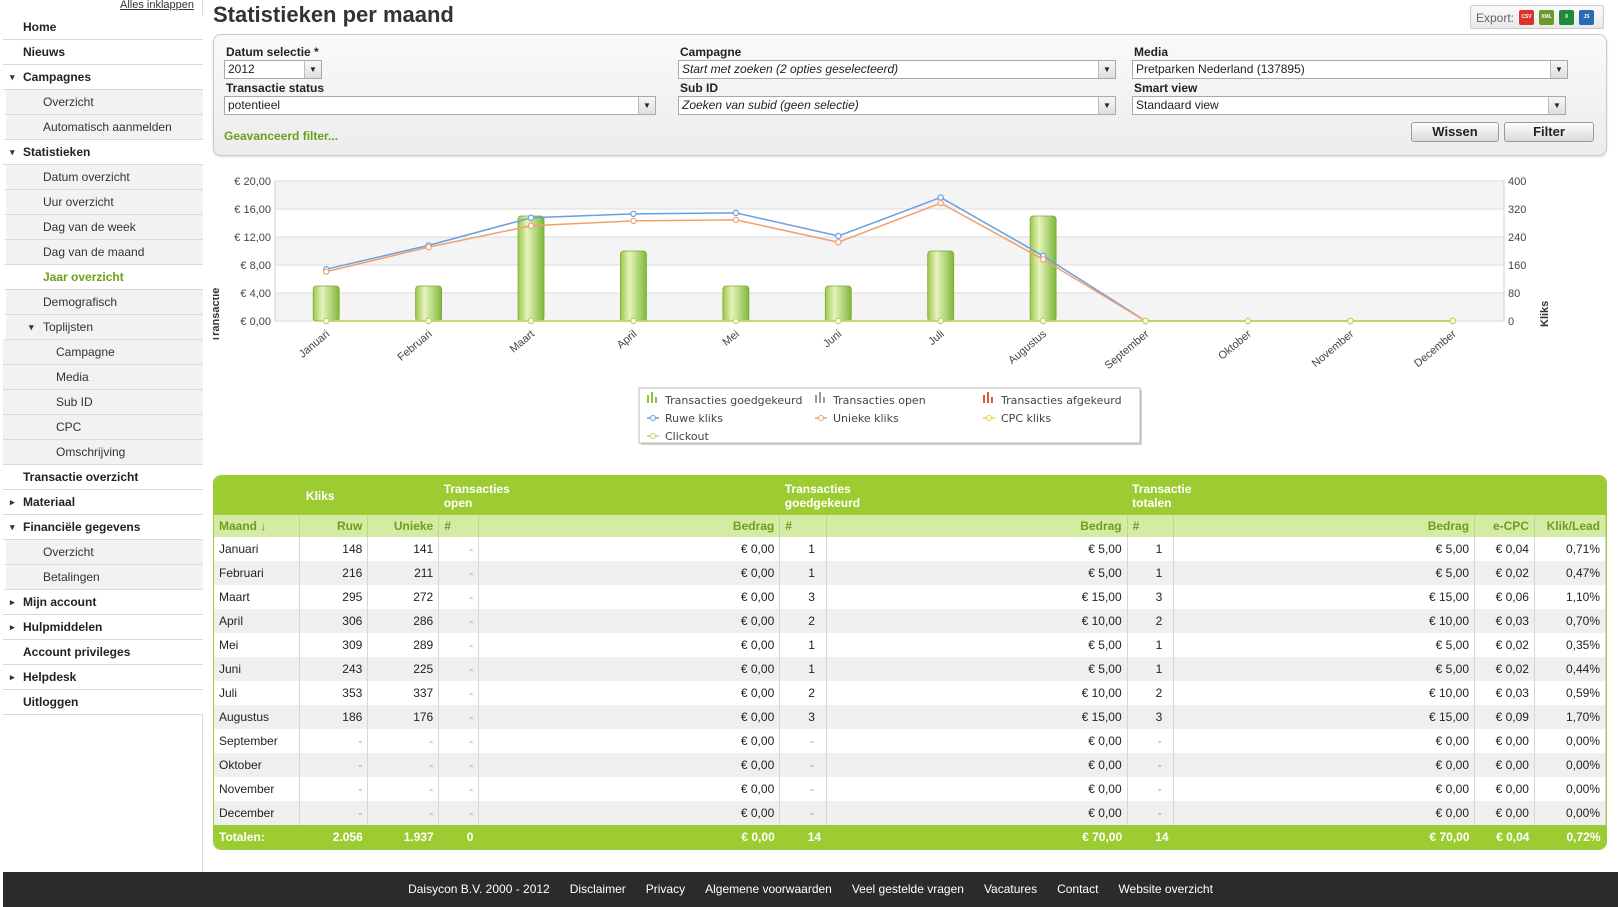 The height and width of the screenshot is (907, 1618). Describe the element at coordinates (1526, 17) in the screenshot. I see `csv-icon: CSV` at that location.